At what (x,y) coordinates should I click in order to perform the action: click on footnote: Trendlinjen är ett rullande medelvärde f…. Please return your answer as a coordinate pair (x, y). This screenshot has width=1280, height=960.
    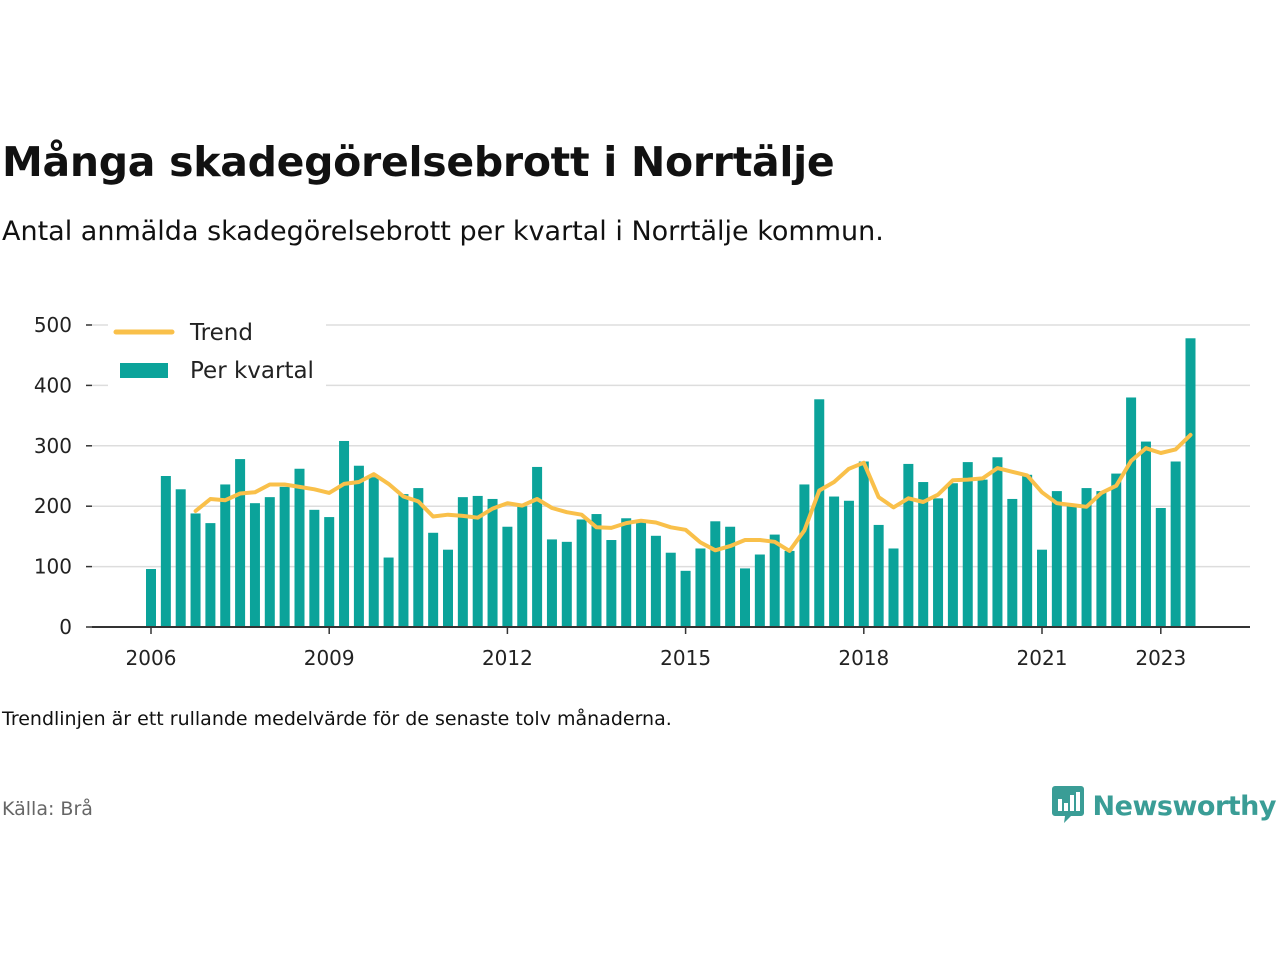
    Looking at the image, I should click on (337, 719).